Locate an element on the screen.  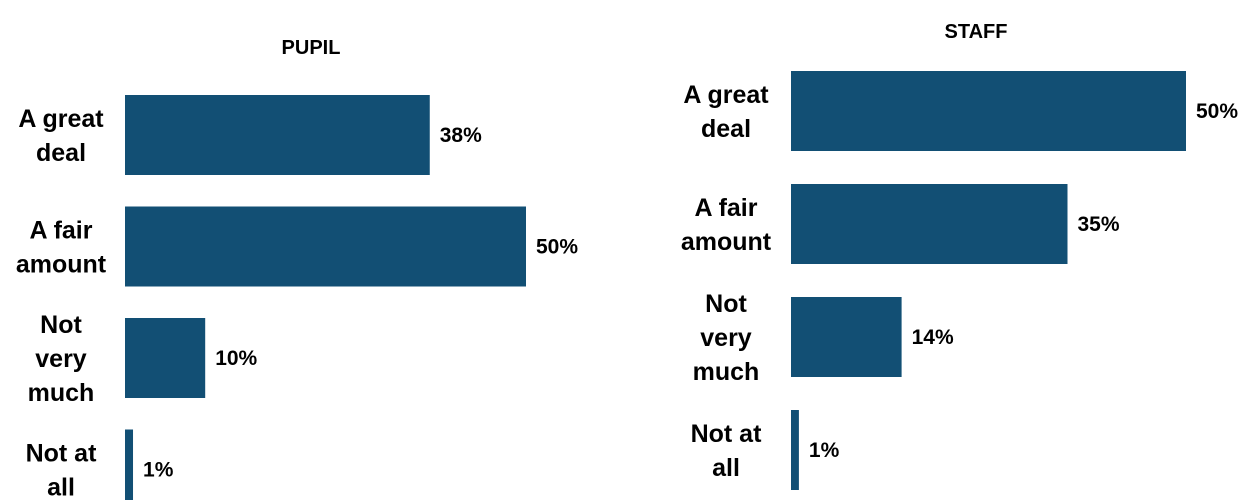
staff-value-label: 14% is located at coordinates (933, 337).